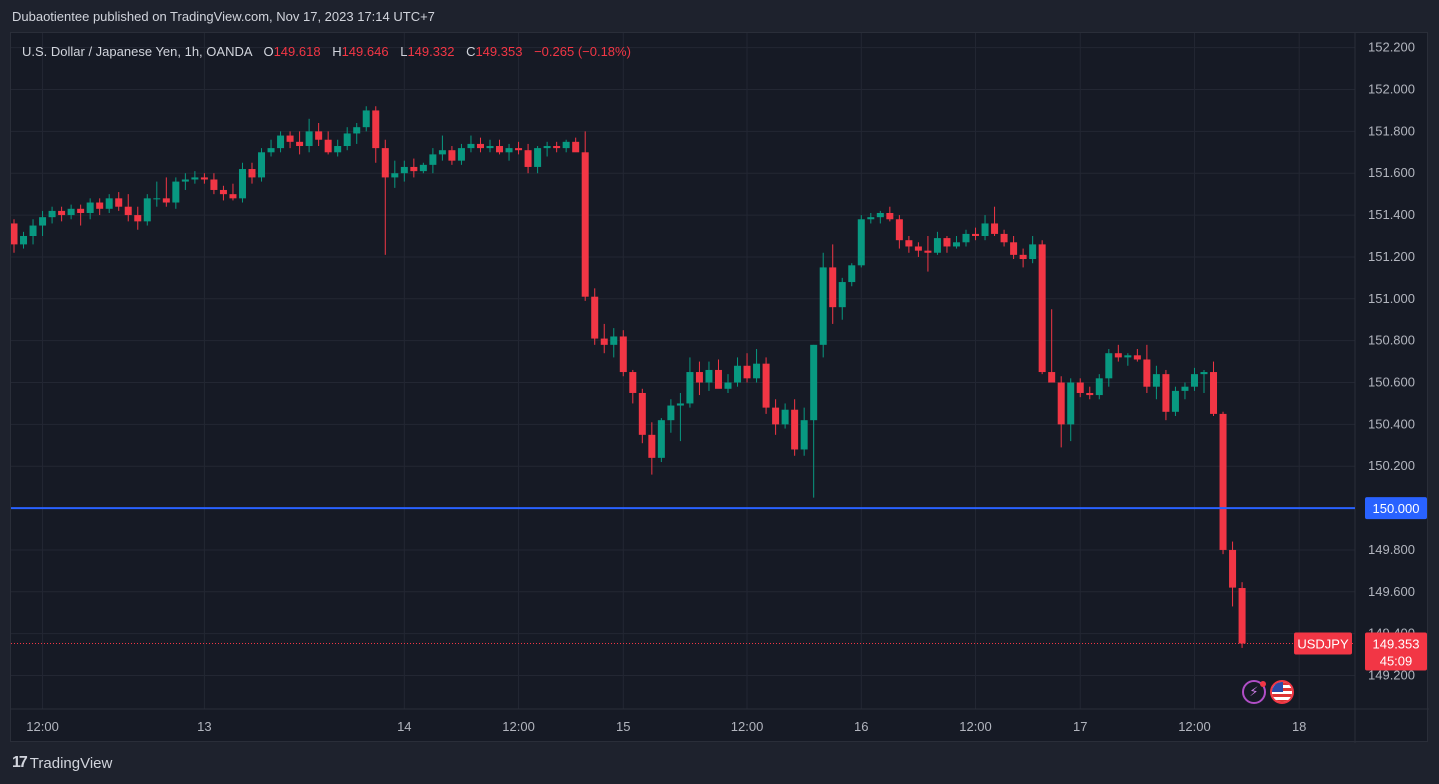 The image size is (1439, 784). Describe the element at coordinates (20, 762) in the screenshot. I see `tradingview-logo-icon: 17` at that location.